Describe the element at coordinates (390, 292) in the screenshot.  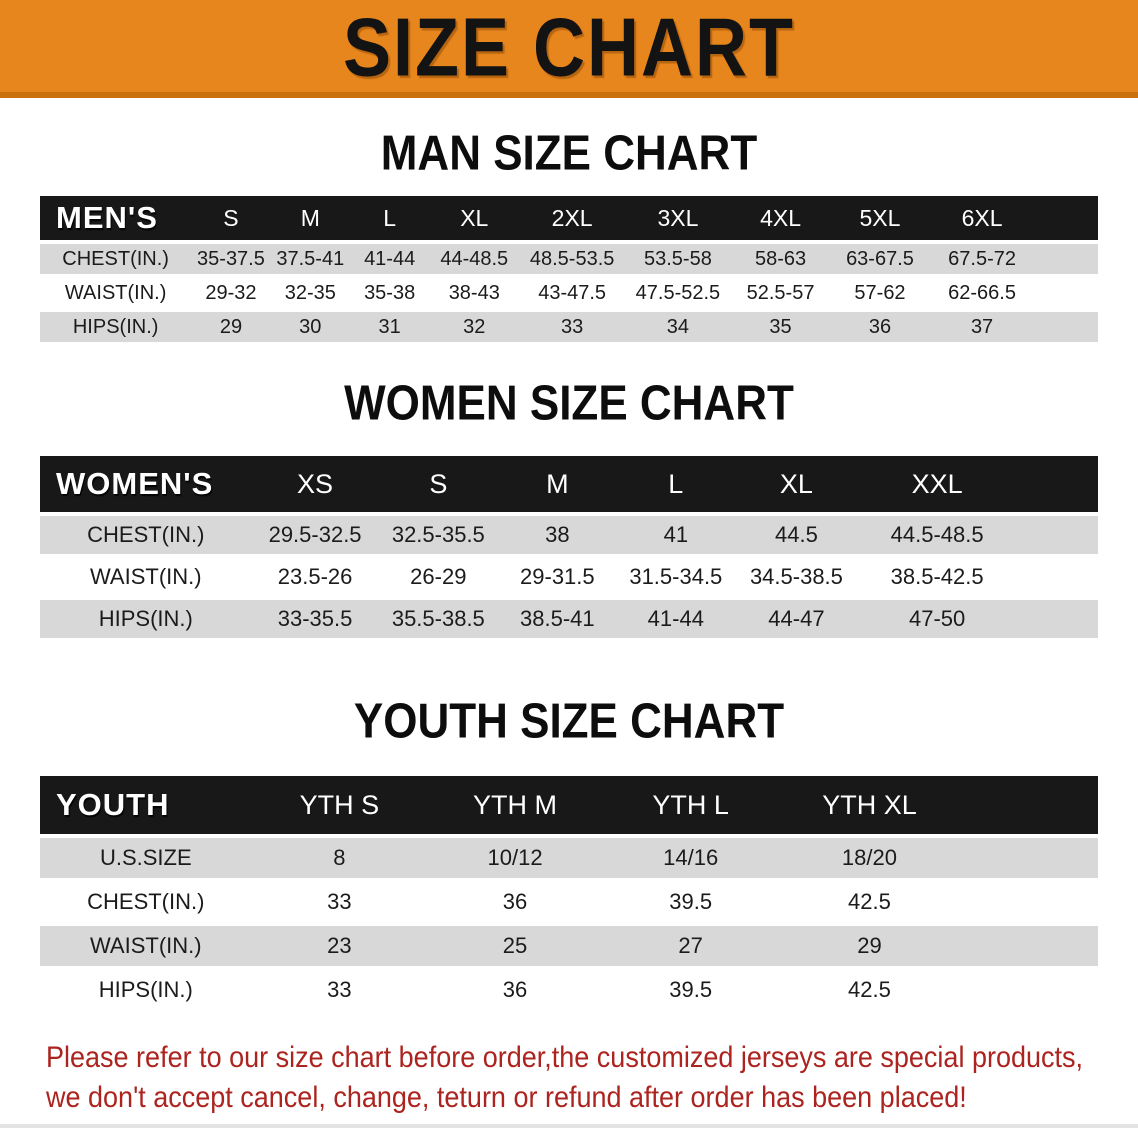
I see `table-cell: 35-38` at that location.